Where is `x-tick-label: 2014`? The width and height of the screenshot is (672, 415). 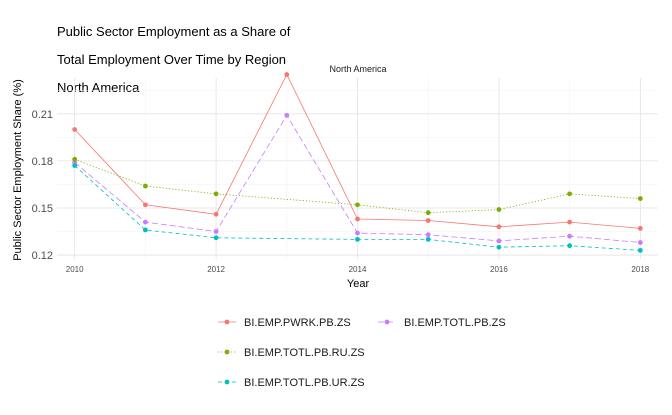 x-tick-label: 2014 is located at coordinates (358, 269).